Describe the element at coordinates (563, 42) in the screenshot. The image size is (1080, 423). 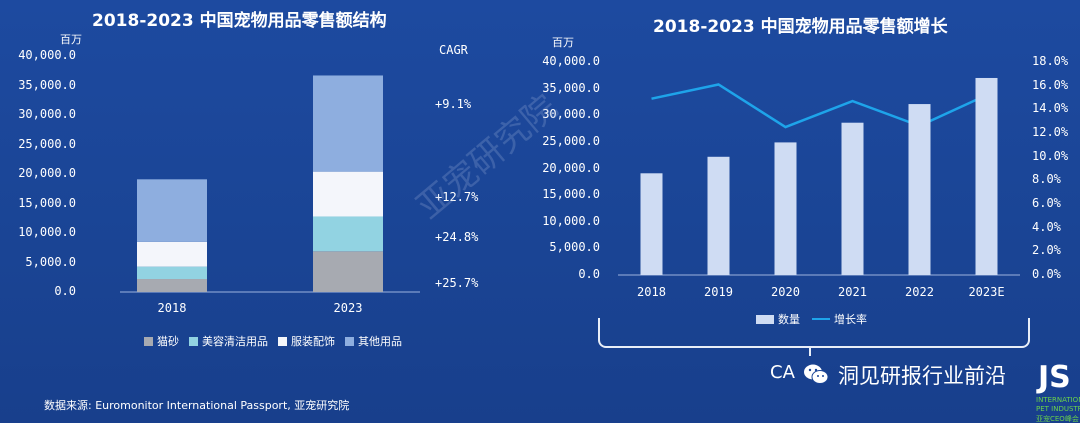
I see `right-unit-label: 百万` at that location.